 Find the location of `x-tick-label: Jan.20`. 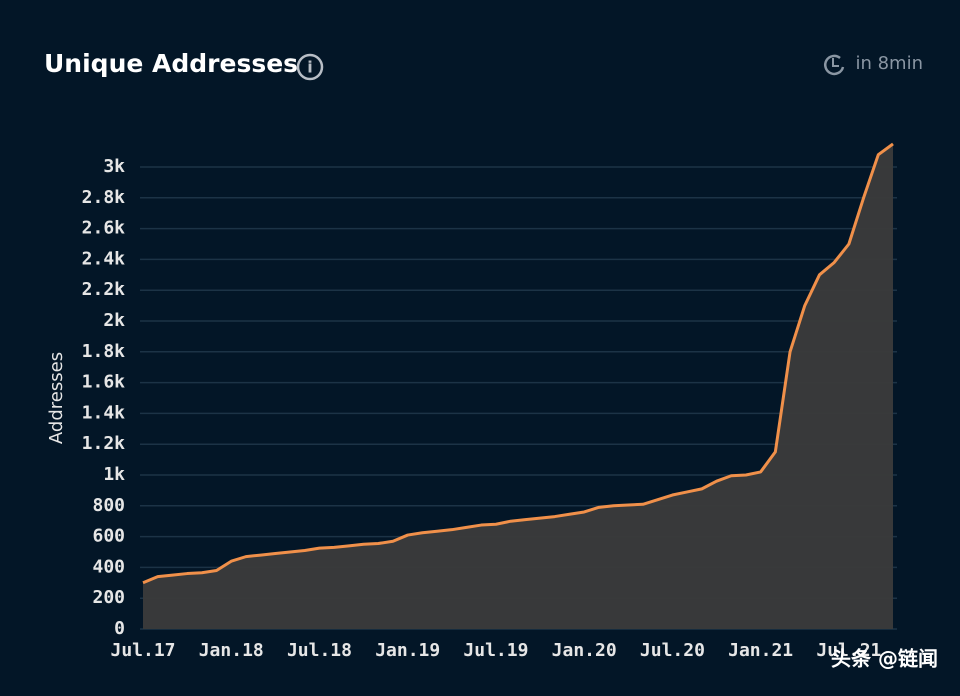

x-tick-label: Jan.20 is located at coordinates (584, 650).